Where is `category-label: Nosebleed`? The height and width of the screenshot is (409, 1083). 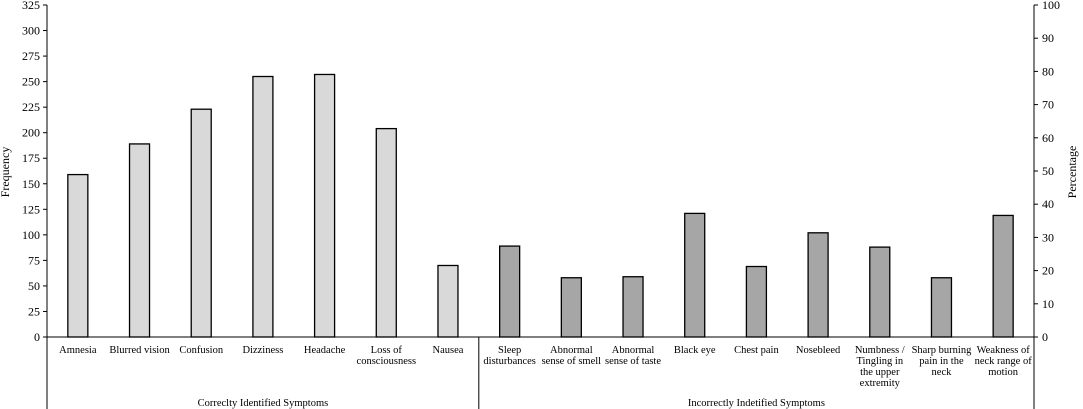
category-label: Nosebleed is located at coordinates (818, 350).